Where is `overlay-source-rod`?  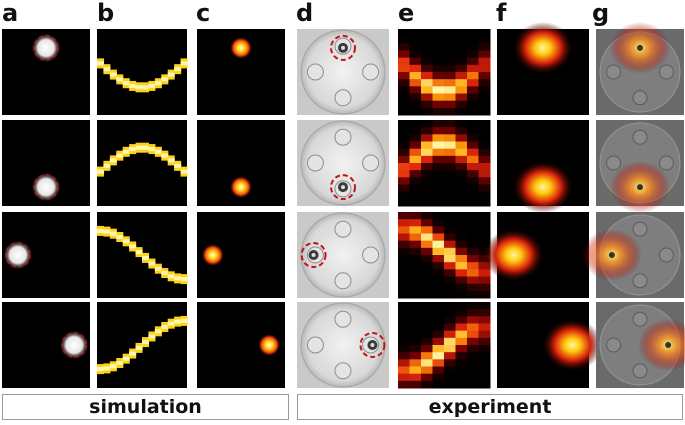 overlay-source-rod is located at coordinates (640, 187).